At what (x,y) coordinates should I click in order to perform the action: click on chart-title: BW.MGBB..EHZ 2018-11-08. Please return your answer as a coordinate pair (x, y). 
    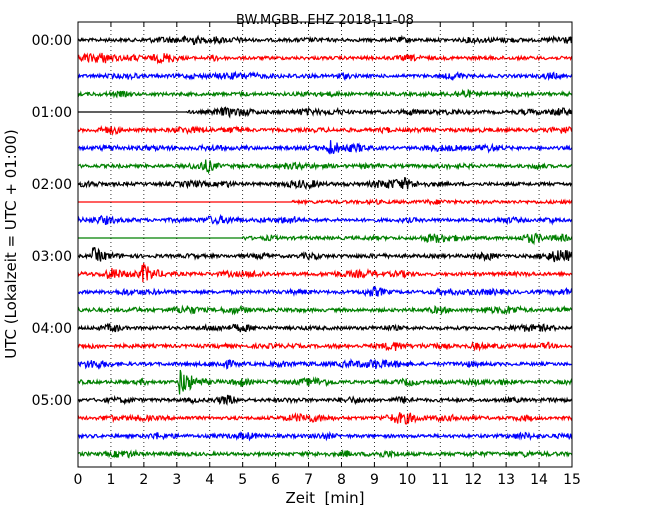
    Looking at the image, I should click on (325, 20).